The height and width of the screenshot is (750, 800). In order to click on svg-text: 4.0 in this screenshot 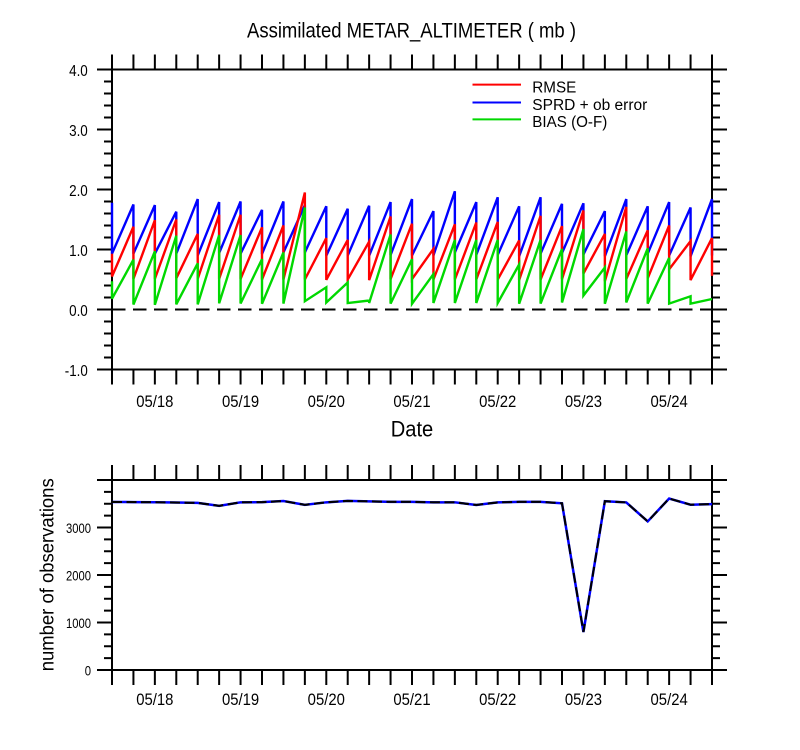, I will do `click(78, 71)`.